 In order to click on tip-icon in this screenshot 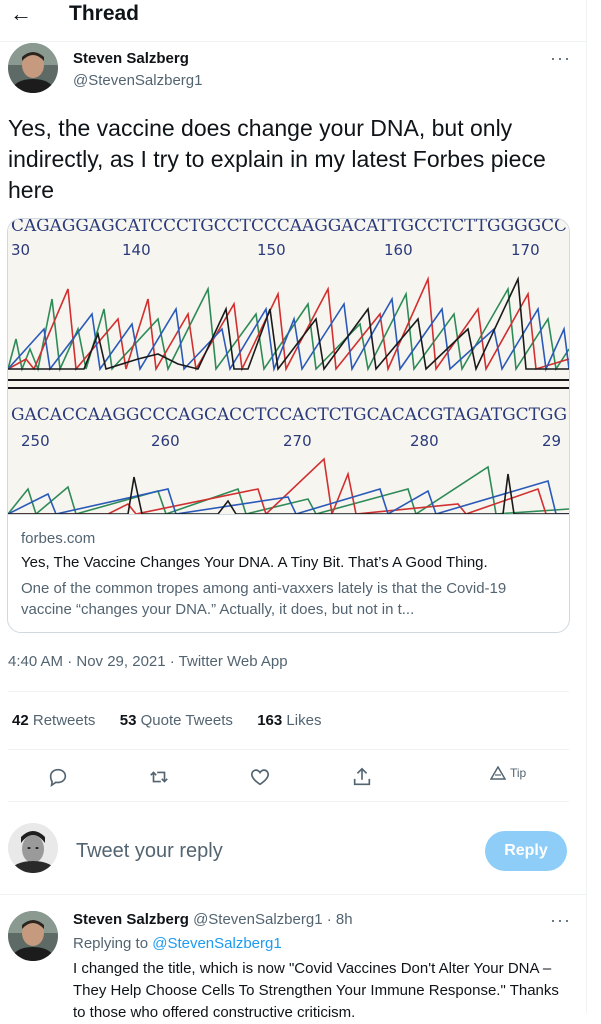, I will do `click(498, 773)`.